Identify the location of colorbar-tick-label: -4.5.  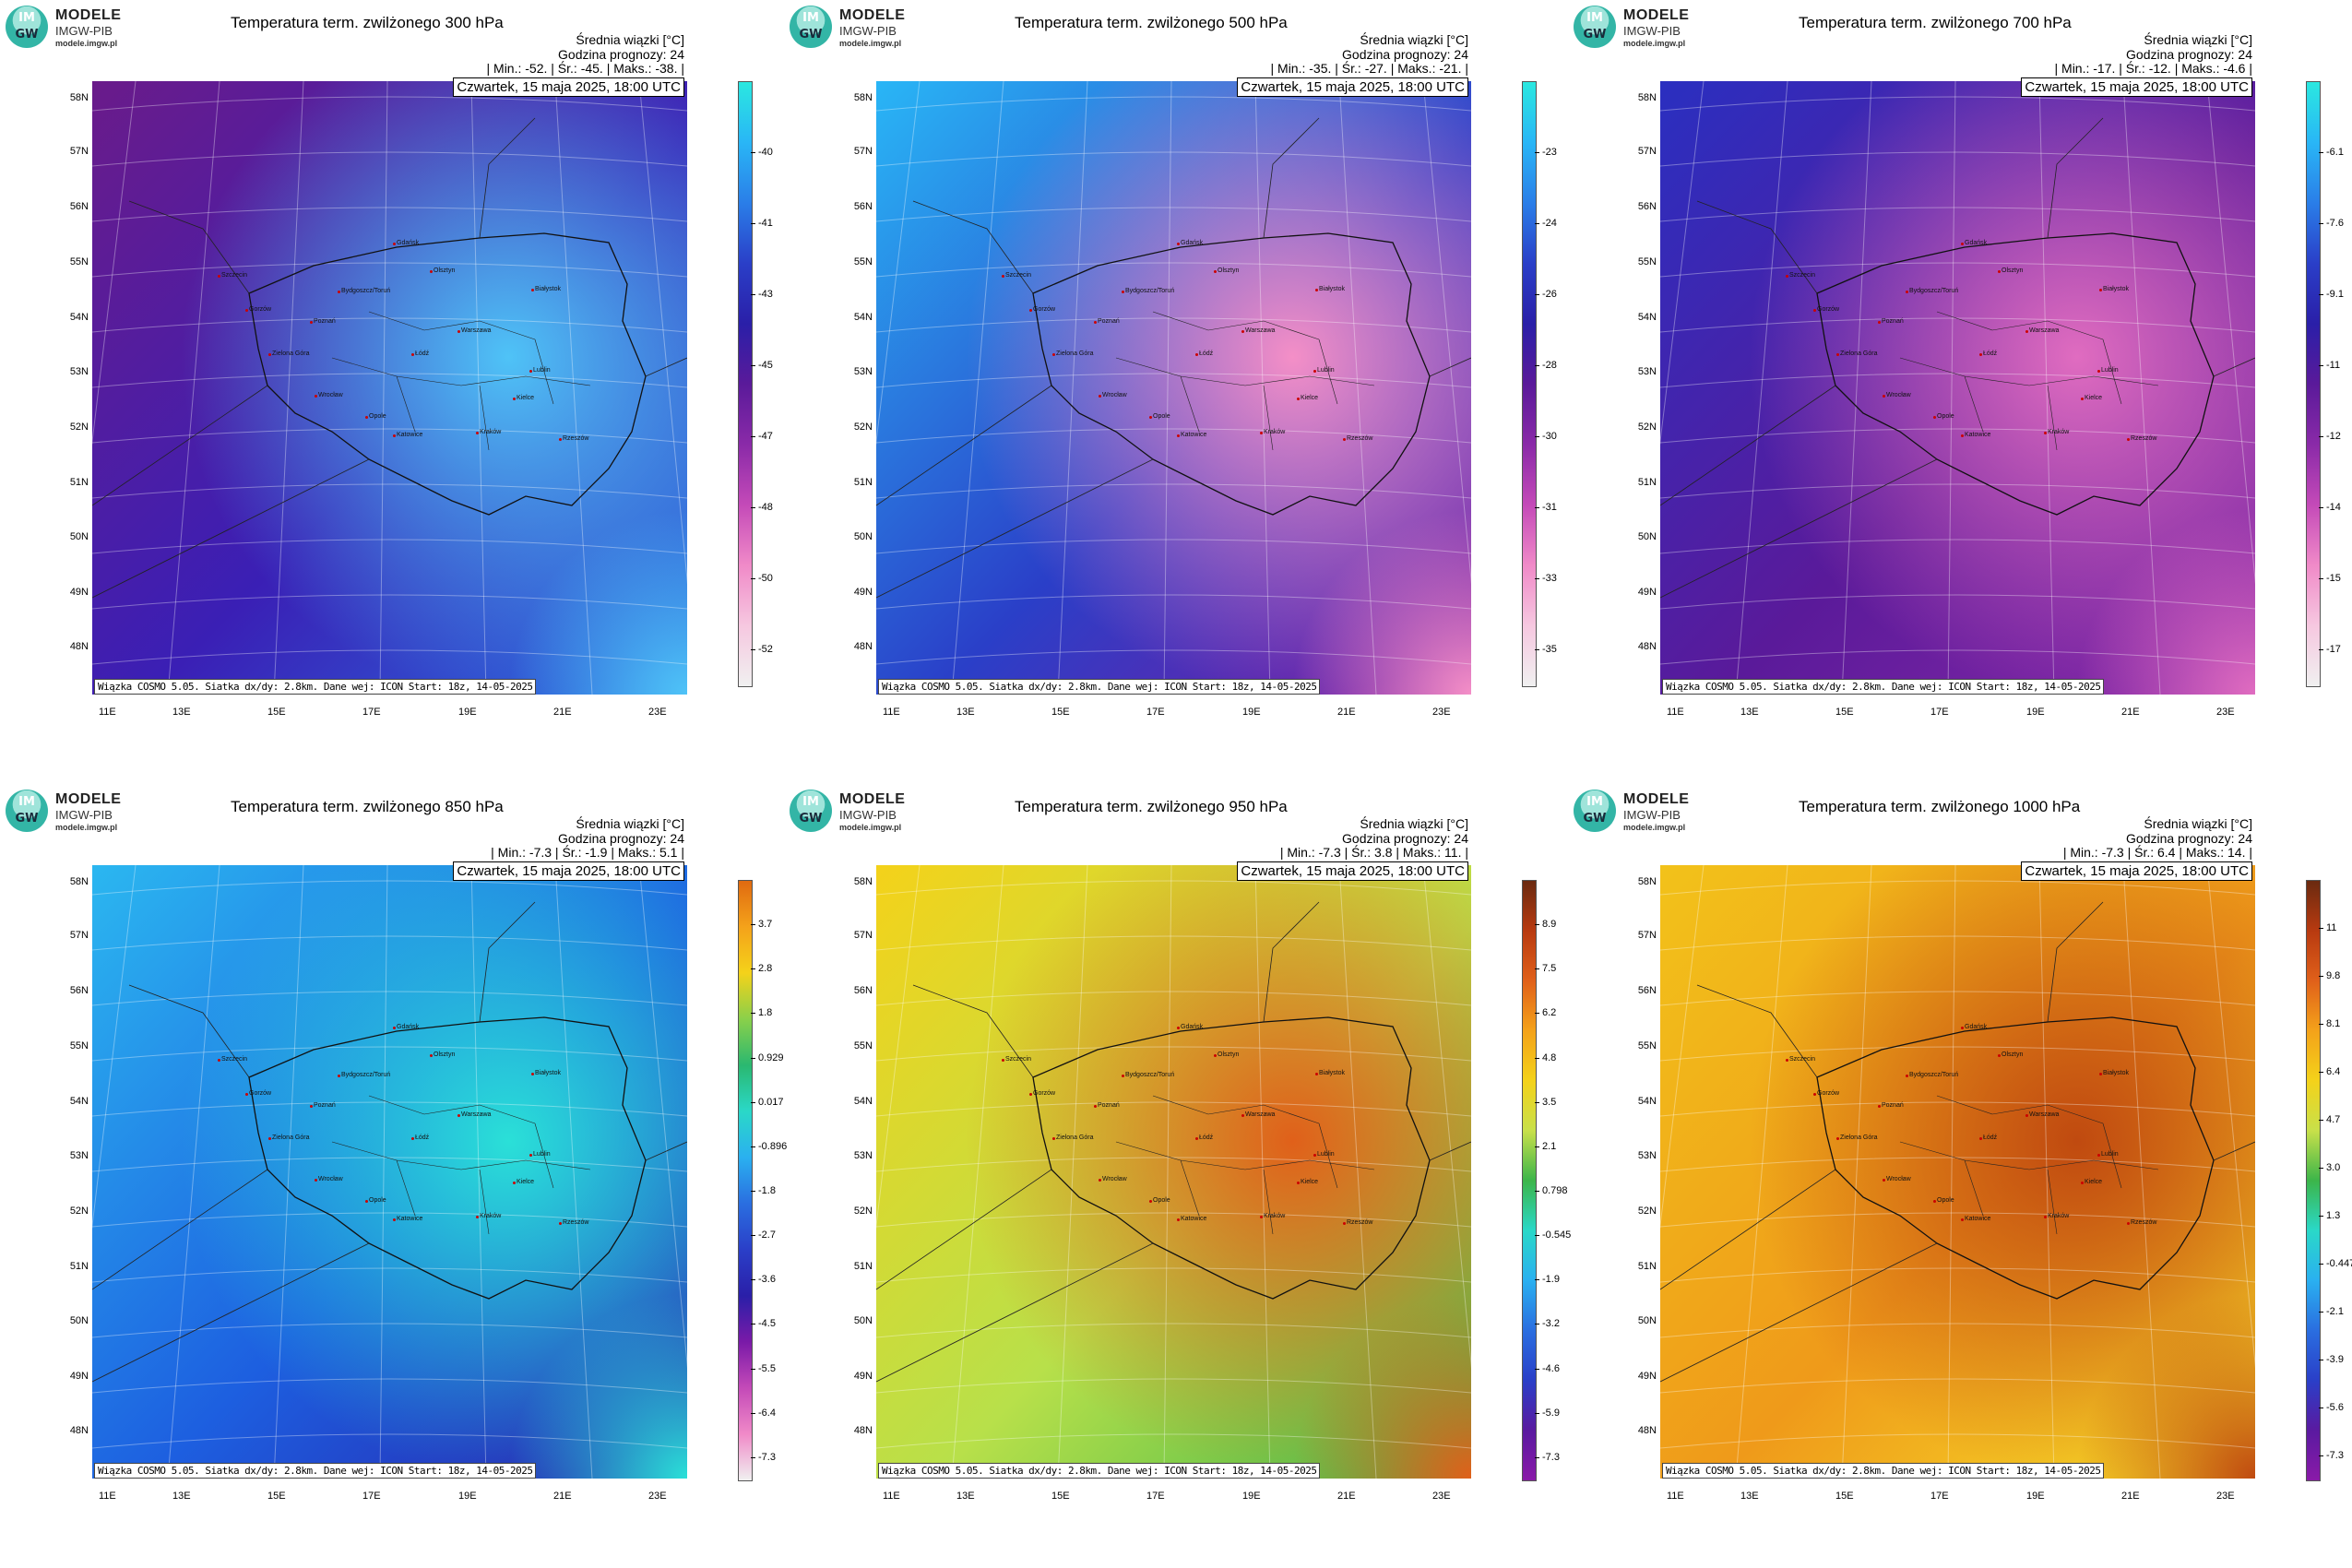
(763, 1324).